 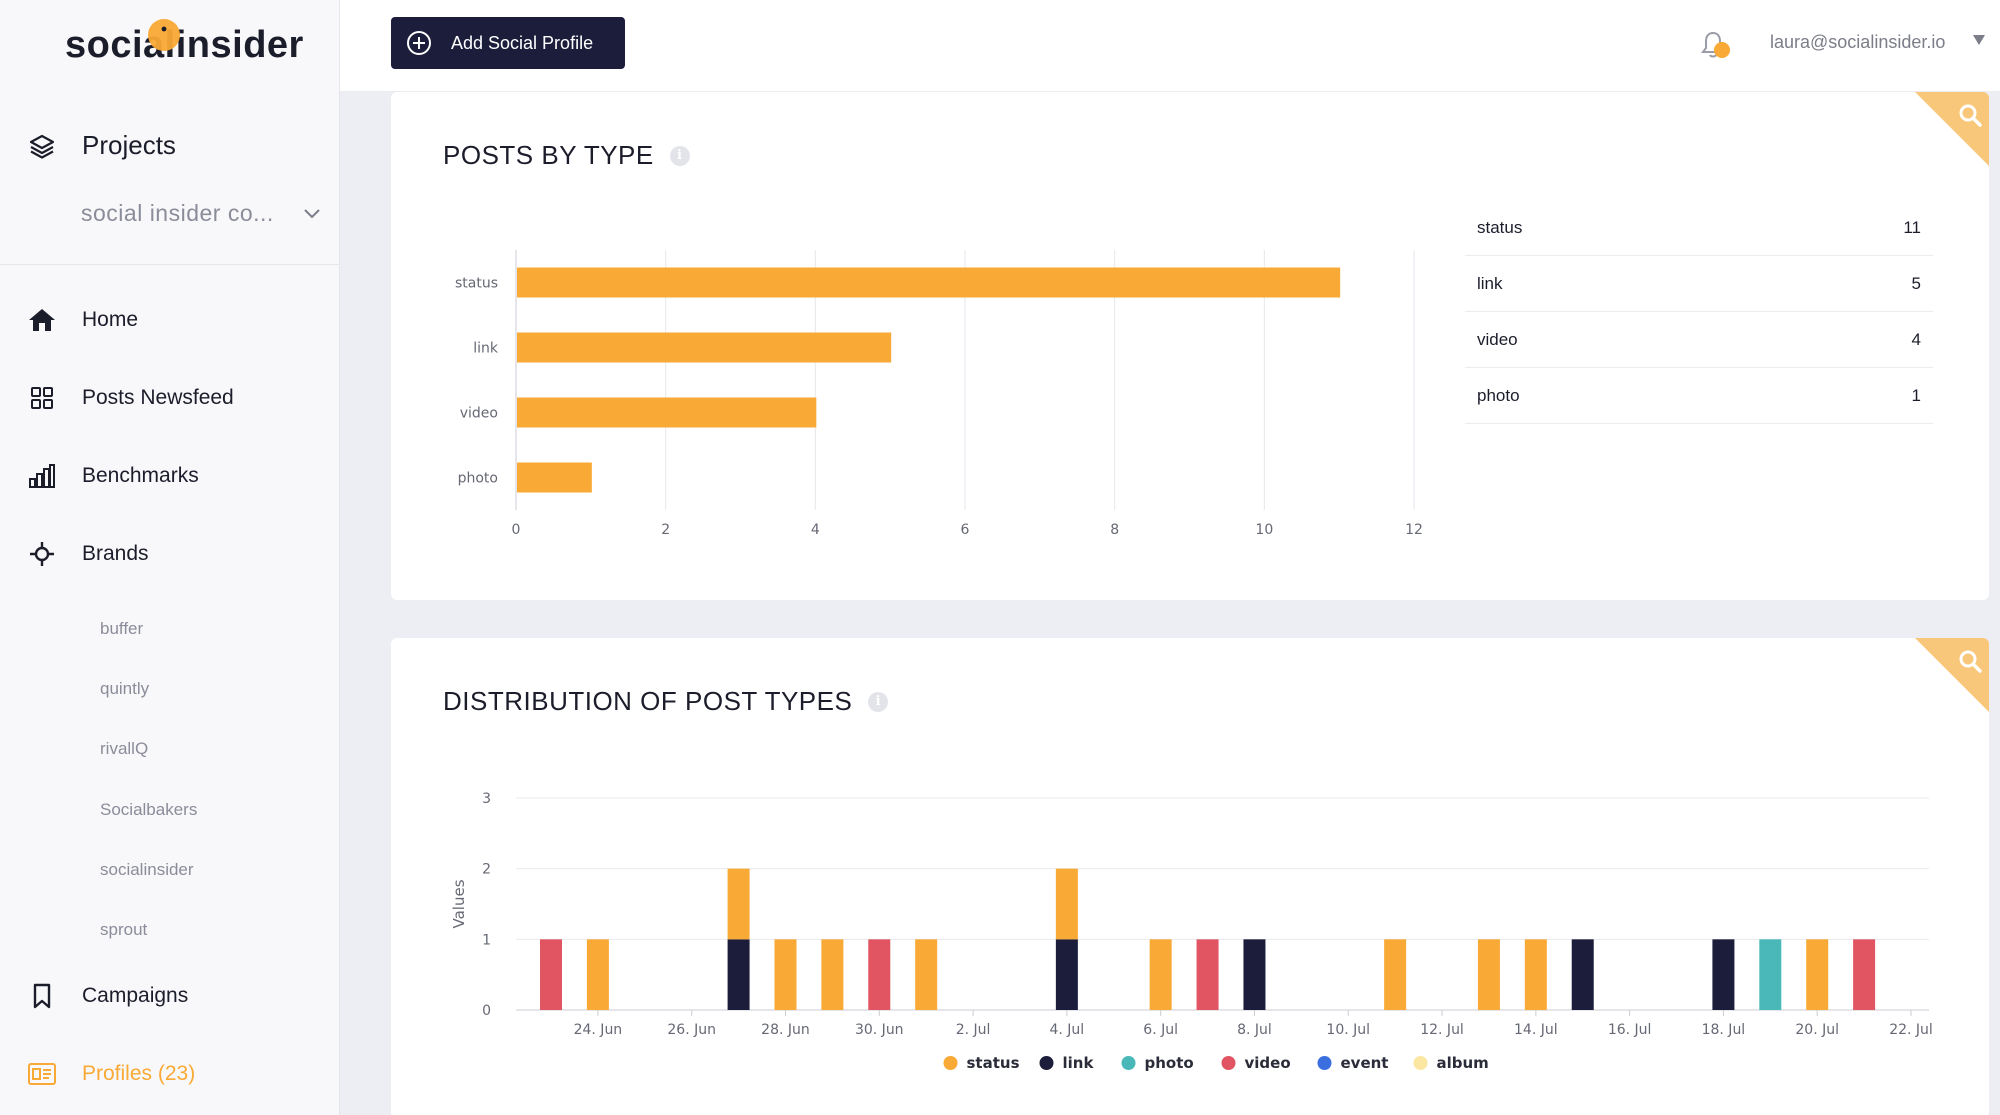 I want to click on user-email: laura@socialinsider.io, so click(x=1858, y=42).